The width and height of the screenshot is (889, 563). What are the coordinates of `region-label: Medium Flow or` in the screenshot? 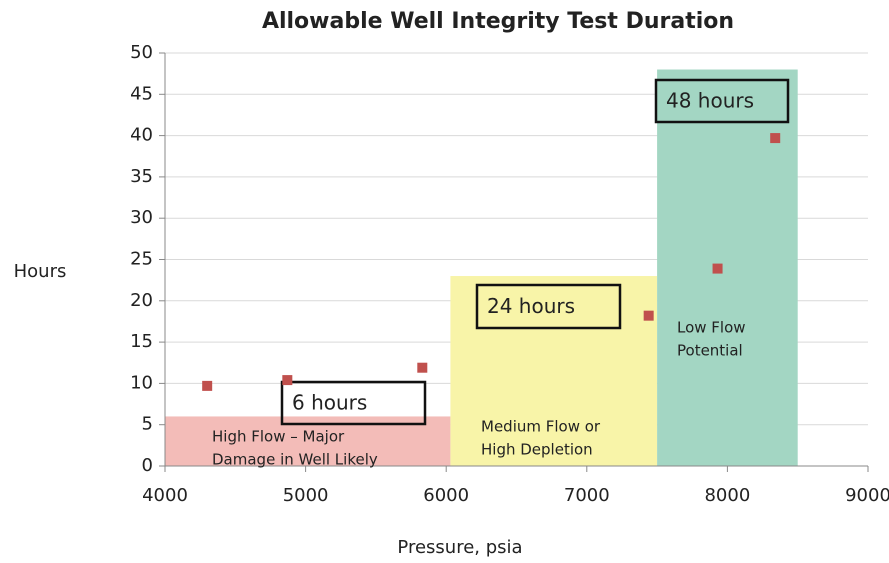 It's located at (541, 427).